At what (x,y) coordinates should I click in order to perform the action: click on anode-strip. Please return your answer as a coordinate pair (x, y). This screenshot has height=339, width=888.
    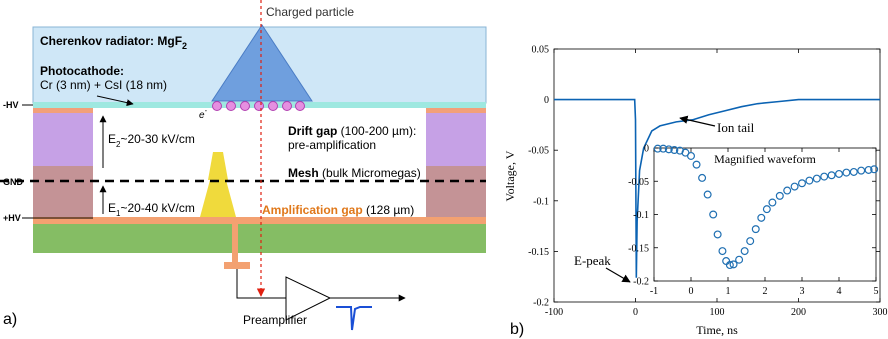
    Looking at the image, I should click on (259, 220).